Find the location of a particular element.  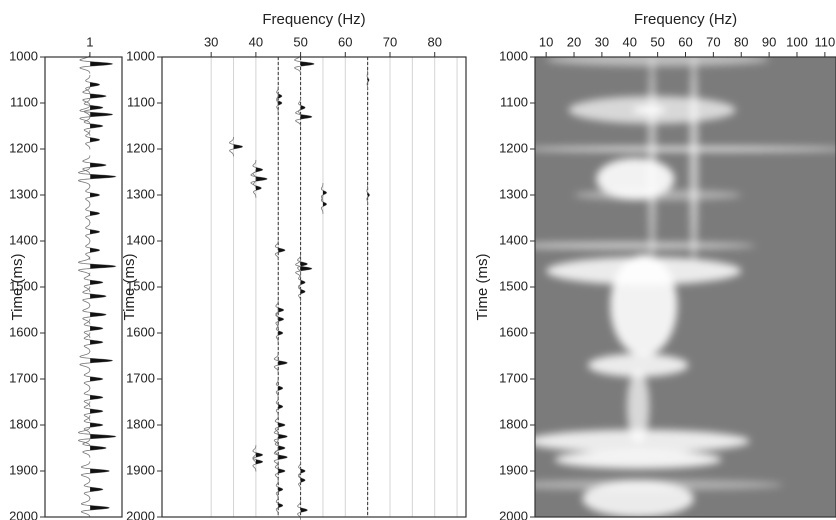

x-tick-label: 110 is located at coordinates (824, 41).